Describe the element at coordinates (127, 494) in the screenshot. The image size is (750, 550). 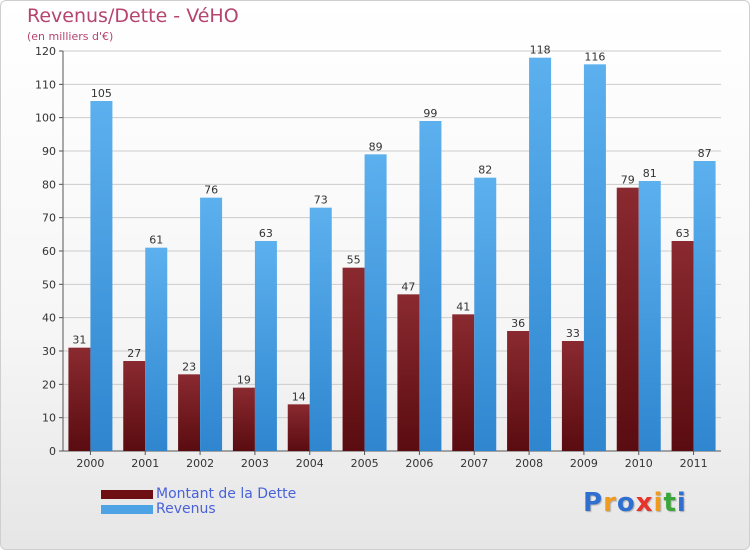
I see `legend-swatch-dette` at that location.